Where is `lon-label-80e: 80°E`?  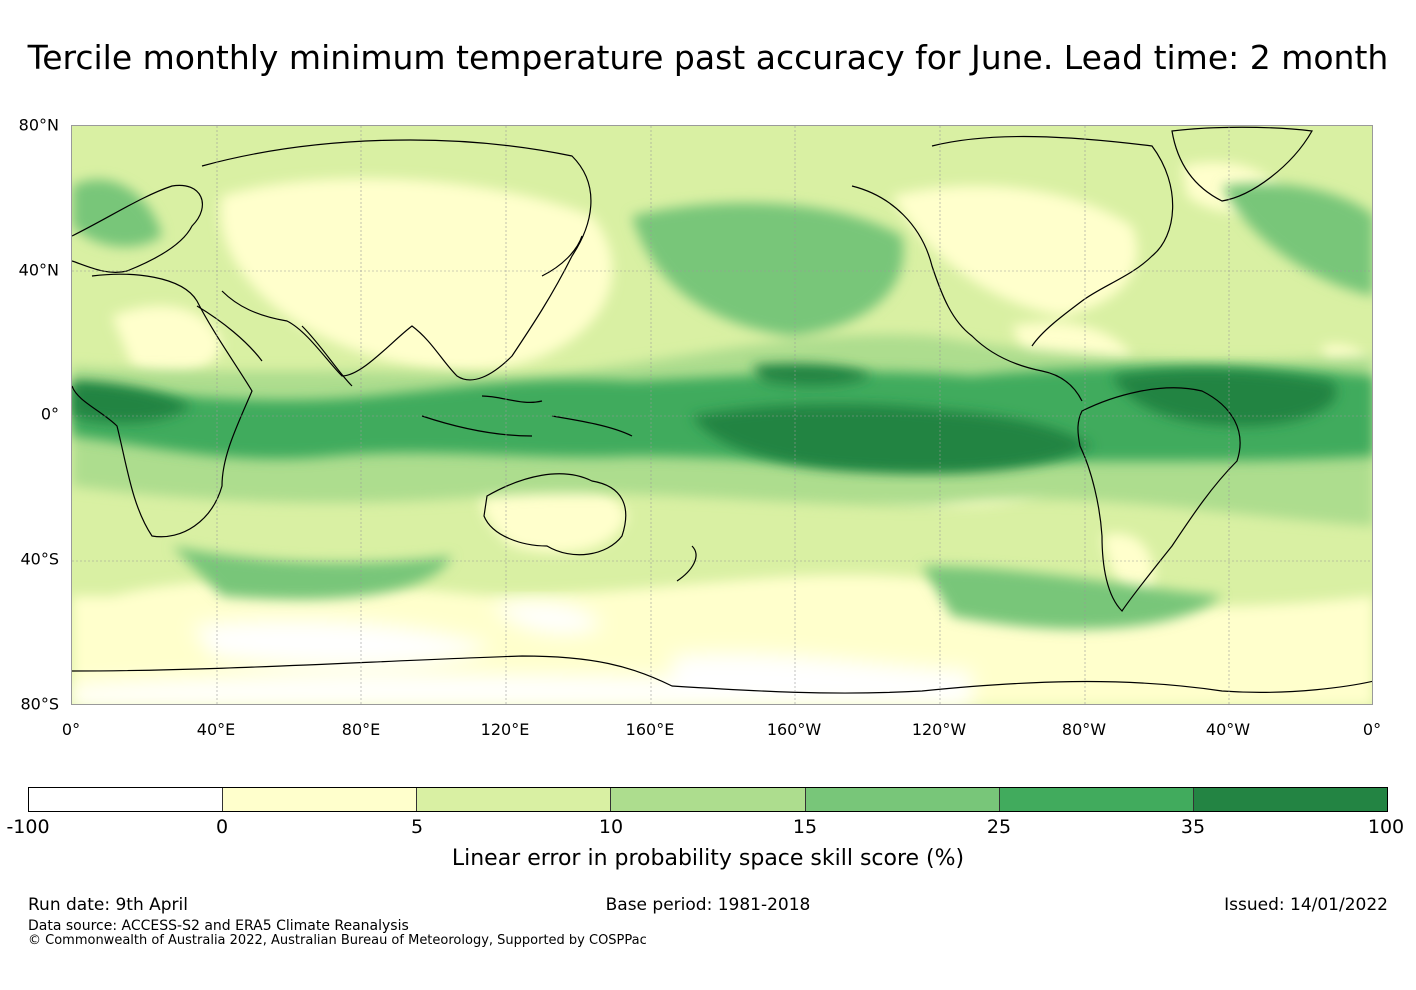
lon-label-80e: 80°E is located at coordinates (361, 729).